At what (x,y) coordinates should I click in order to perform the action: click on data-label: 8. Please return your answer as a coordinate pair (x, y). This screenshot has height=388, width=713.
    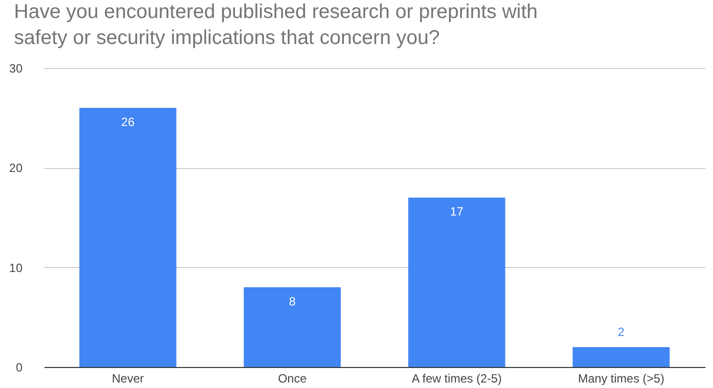
    Looking at the image, I should click on (292, 301).